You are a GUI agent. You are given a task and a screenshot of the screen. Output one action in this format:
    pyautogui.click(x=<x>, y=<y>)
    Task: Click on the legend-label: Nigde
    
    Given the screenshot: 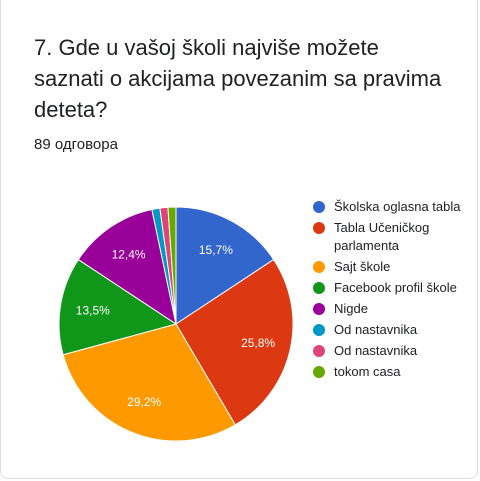 What is the action you would take?
    pyautogui.click(x=351, y=308)
    